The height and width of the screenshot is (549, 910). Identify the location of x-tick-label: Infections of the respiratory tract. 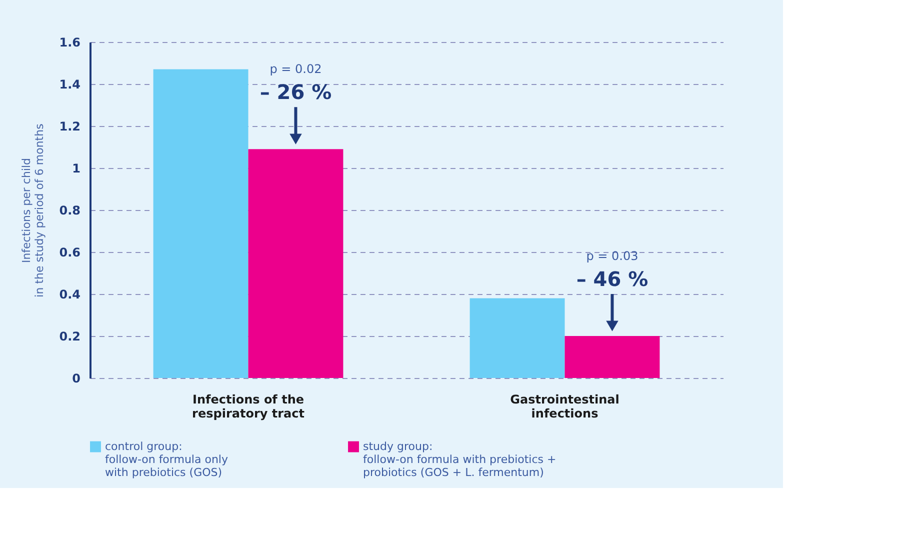
(248, 406).